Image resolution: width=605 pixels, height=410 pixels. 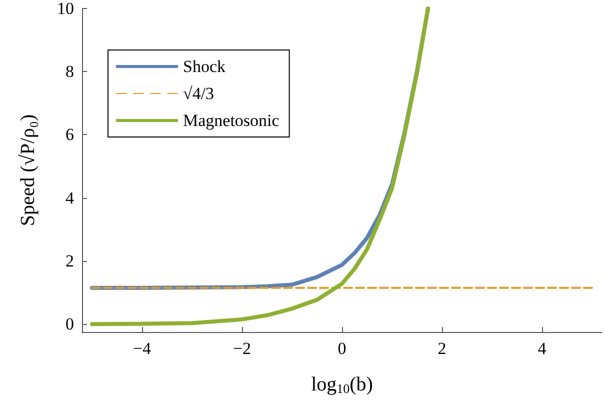 I want to click on y-tick-label: 4, so click(x=70, y=198).